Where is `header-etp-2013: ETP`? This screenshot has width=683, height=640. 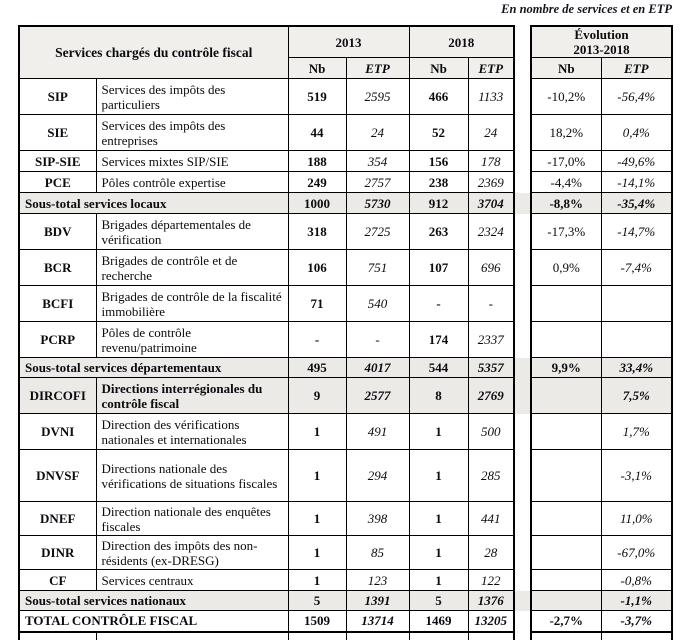
header-etp-2013: ETP is located at coordinates (377, 68).